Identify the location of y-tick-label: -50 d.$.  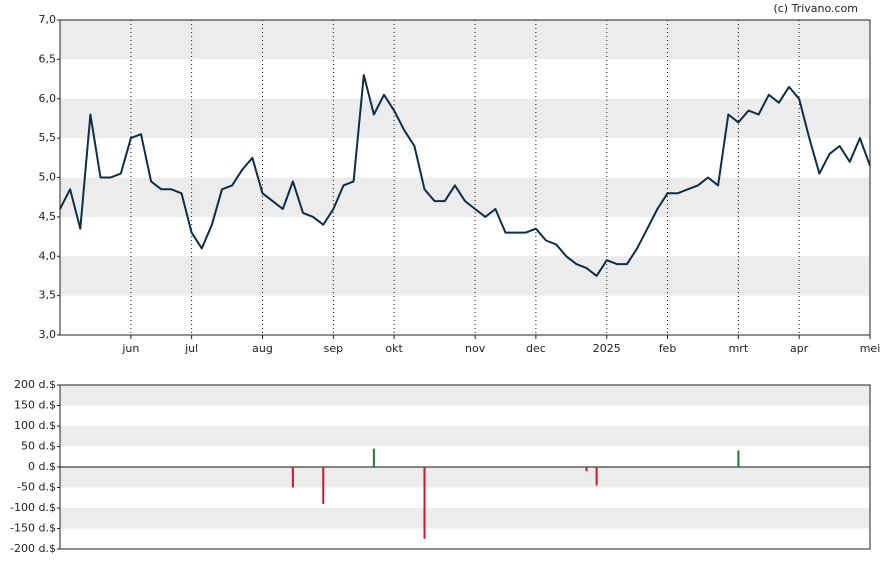
(36, 487).